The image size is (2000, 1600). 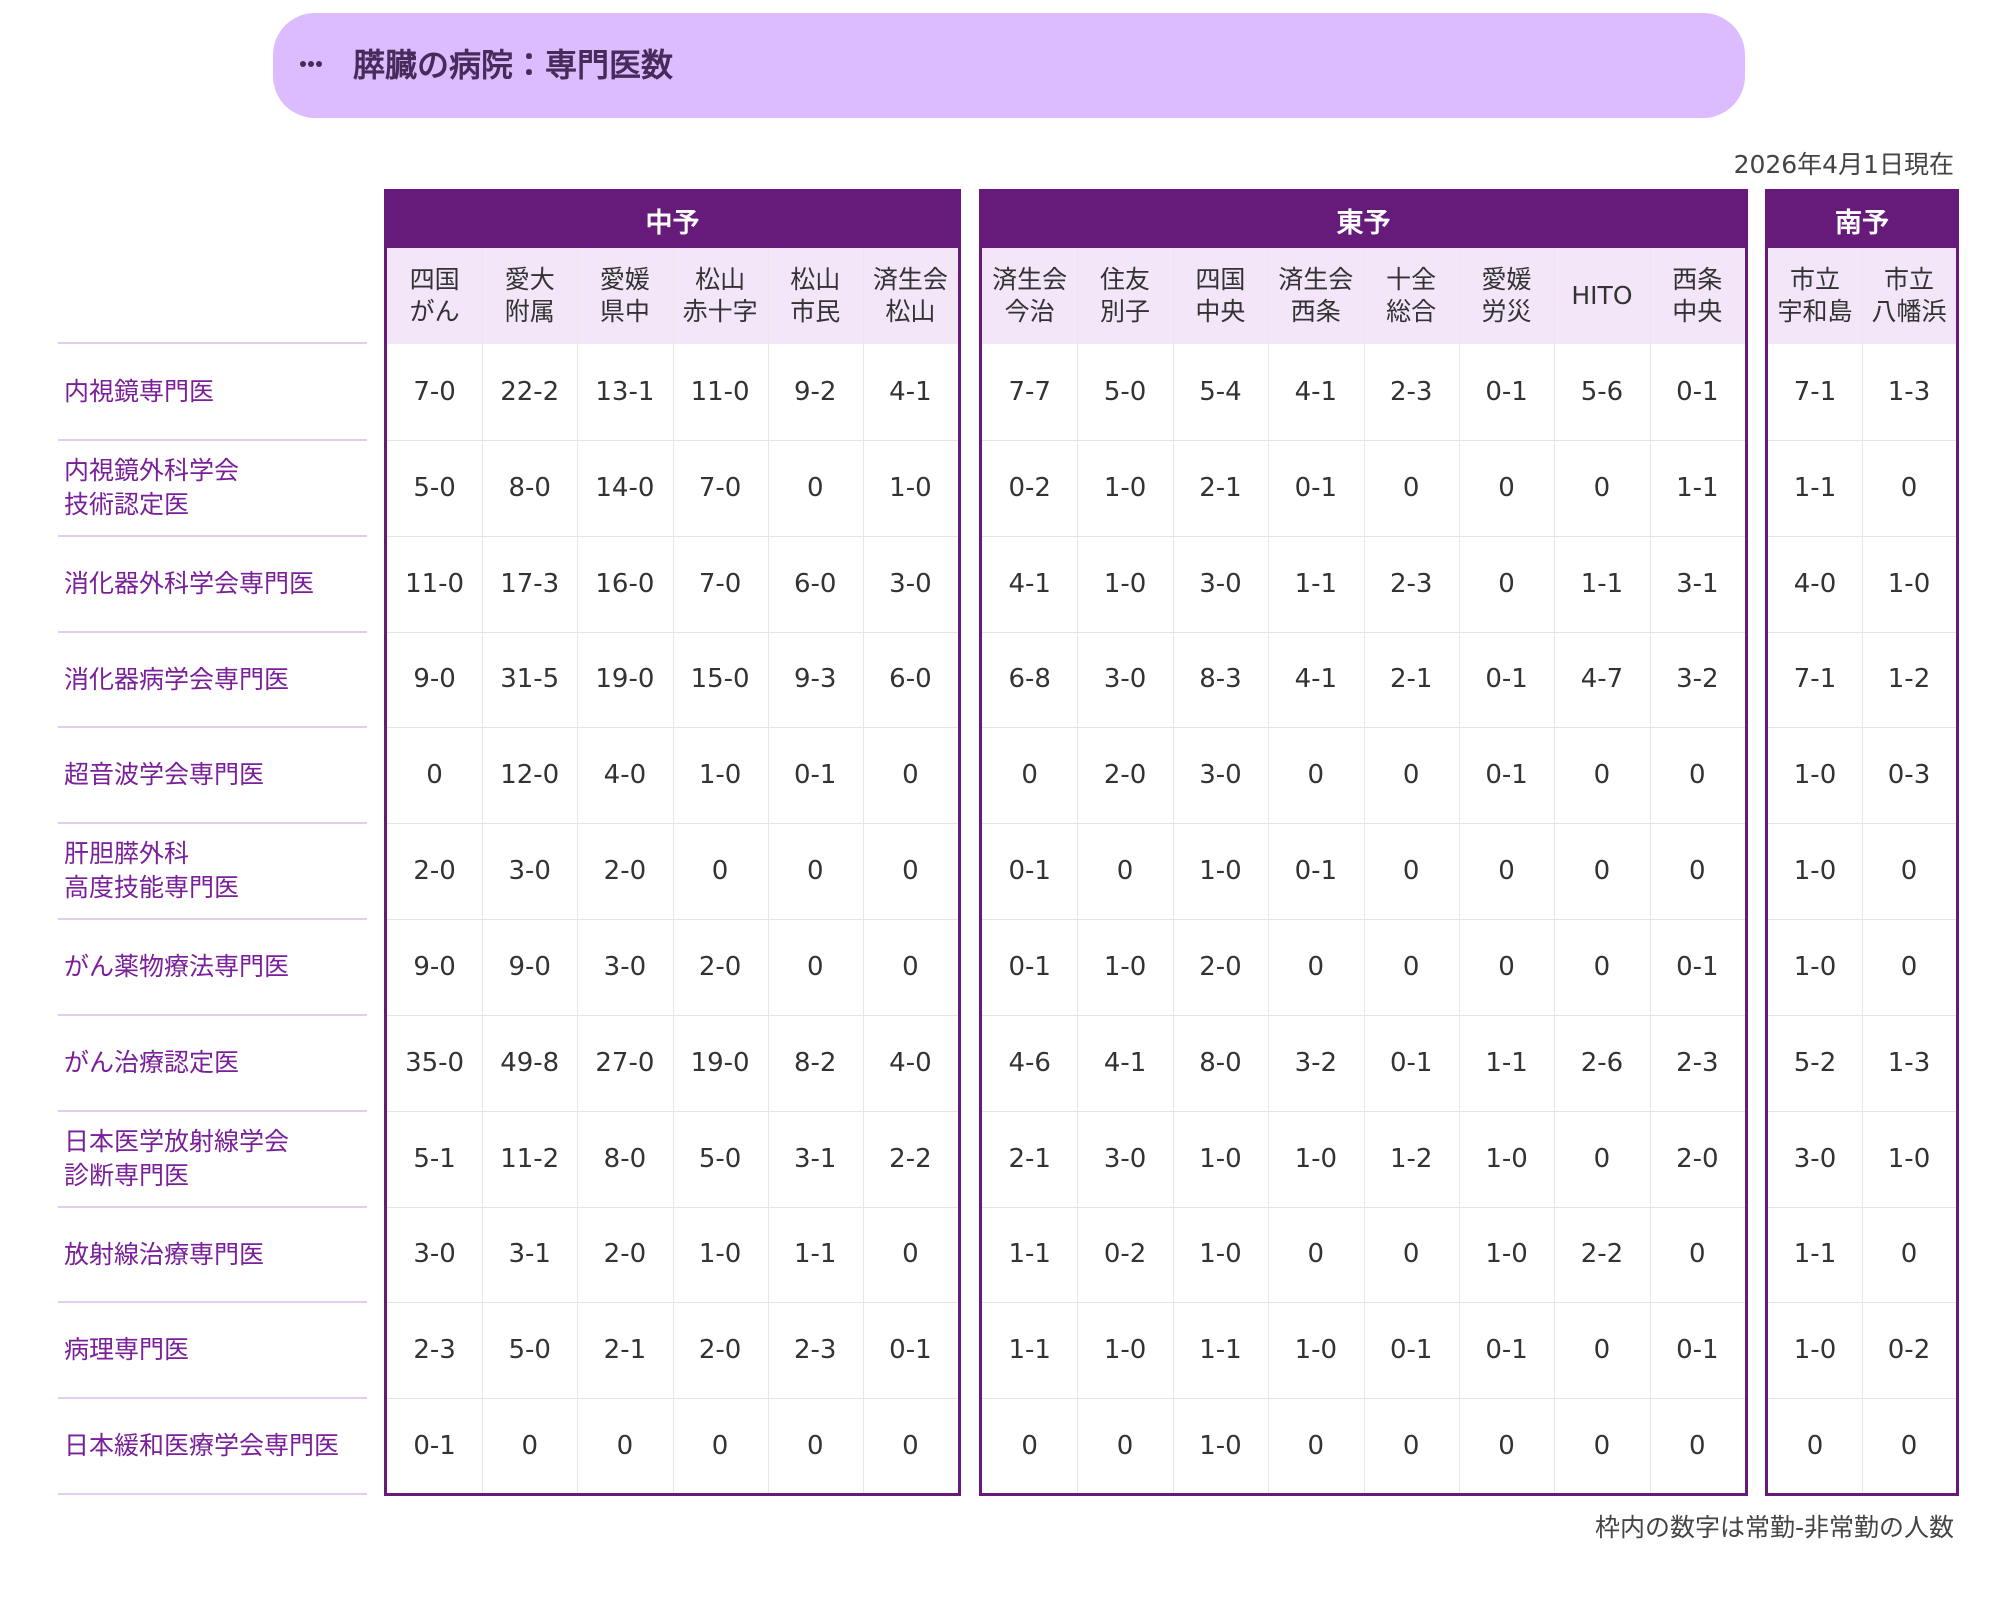 What do you see at coordinates (1125, 1254) in the screenshot?
I see `count-cell: 0-2` at bounding box center [1125, 1254].